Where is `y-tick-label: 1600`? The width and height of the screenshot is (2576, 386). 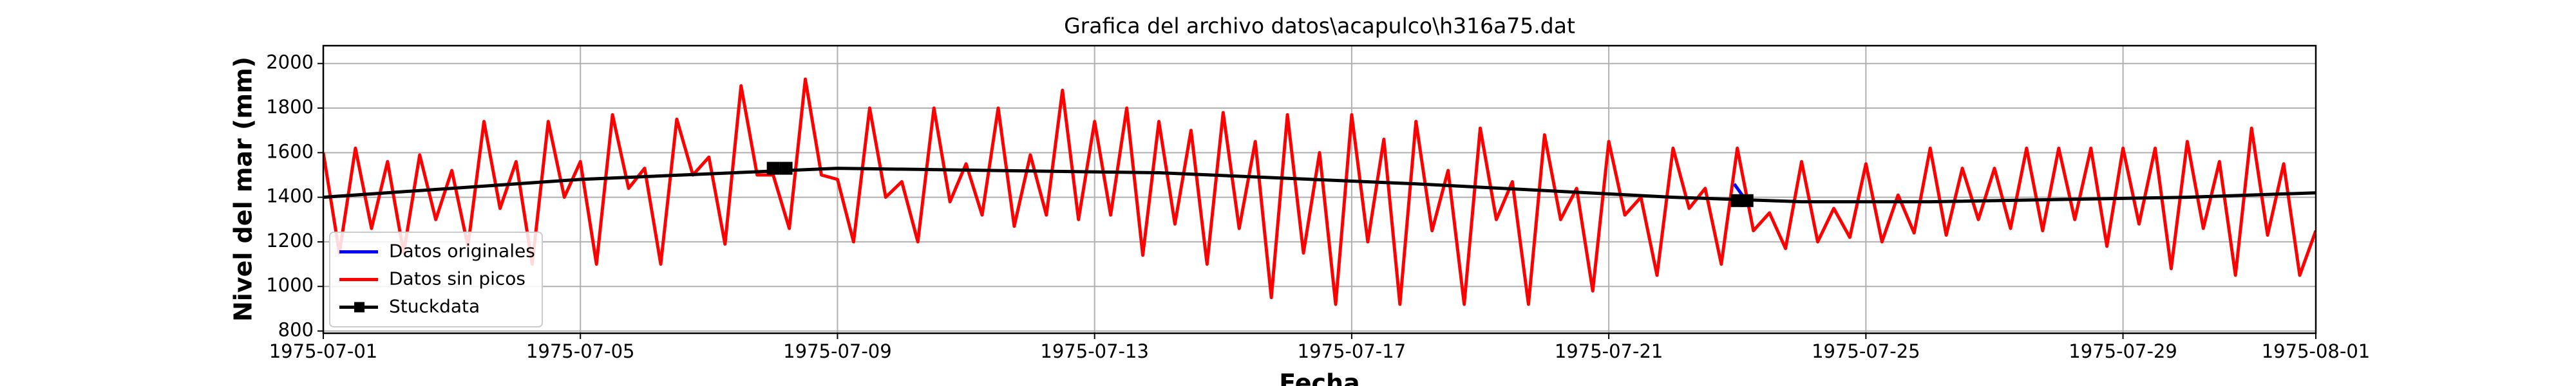
y-tick-label: 1600 is located at coordinates (290, 151).